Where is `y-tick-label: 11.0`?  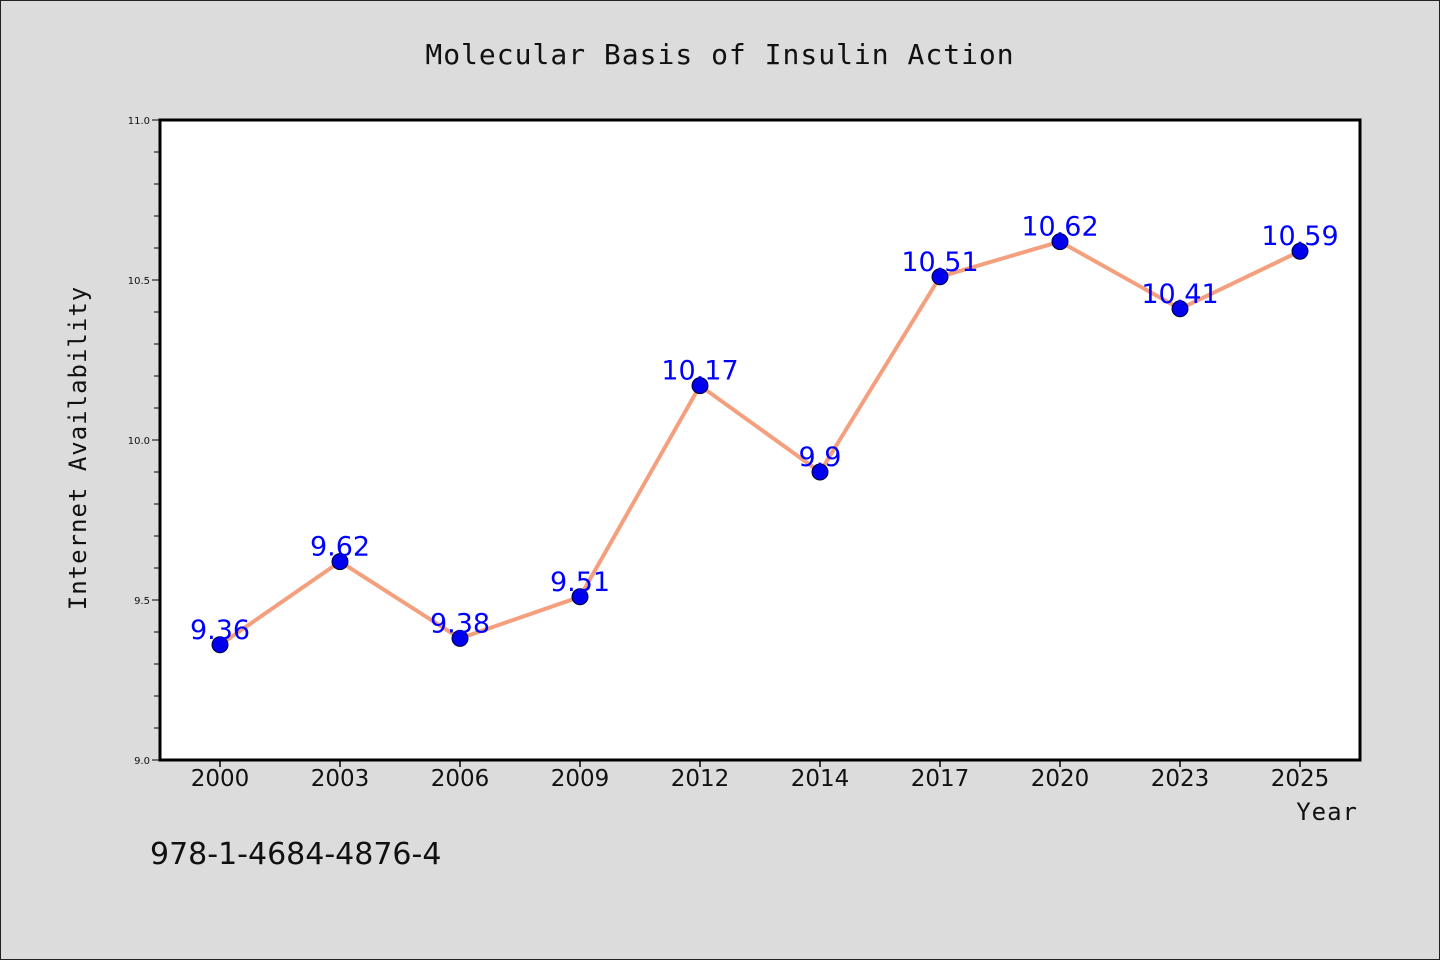 y-tick-label: 11.0 is located at coordinates (139, 121).